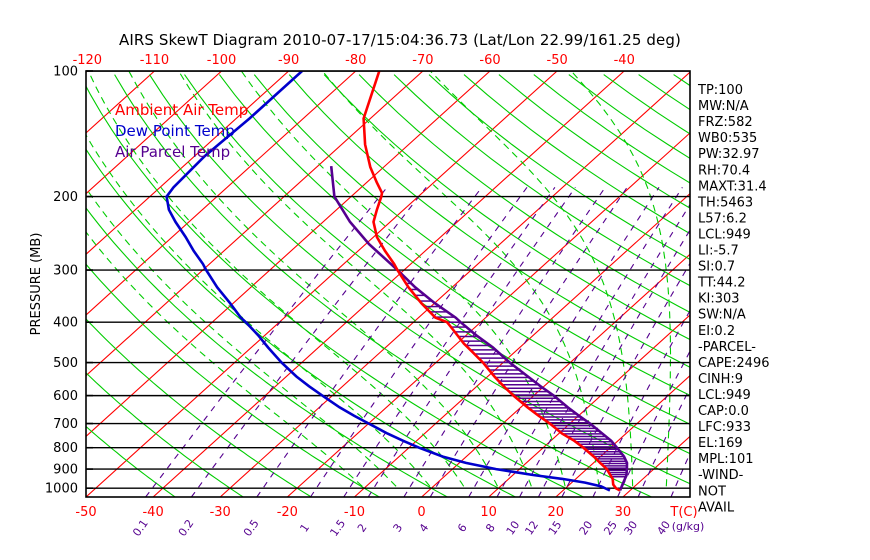 The height and width of the screenshot is (560, 870). I want to click on mixing-ratio-tick-label: 1.5, so click(337, 528).